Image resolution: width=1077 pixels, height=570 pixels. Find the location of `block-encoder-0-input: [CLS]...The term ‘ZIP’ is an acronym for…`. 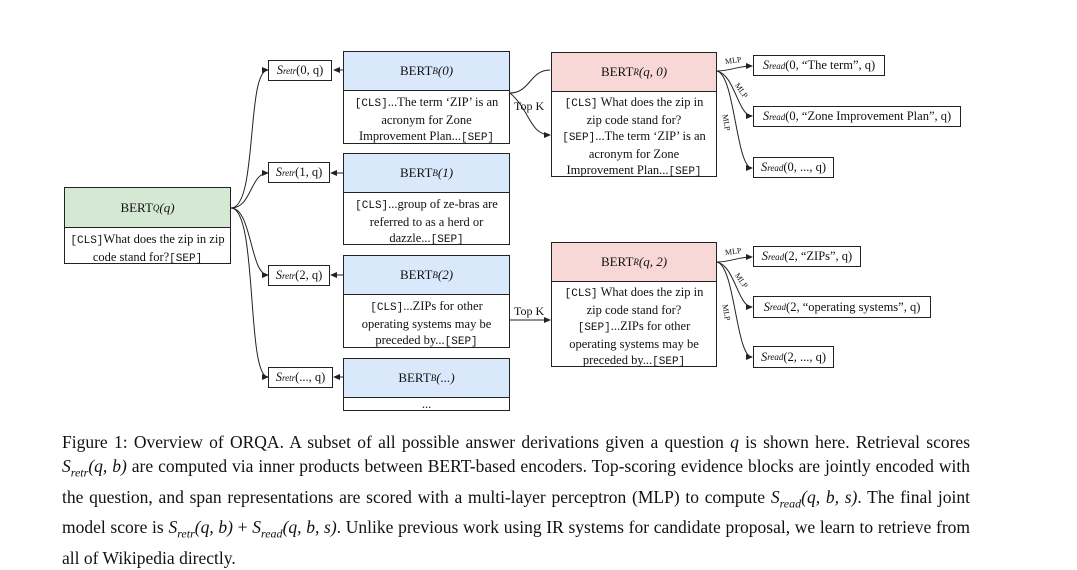

block-encoder-0-input: [CLS]...The term ‘ZIP’ is an acronym for… is located at coordinates (426, 119).